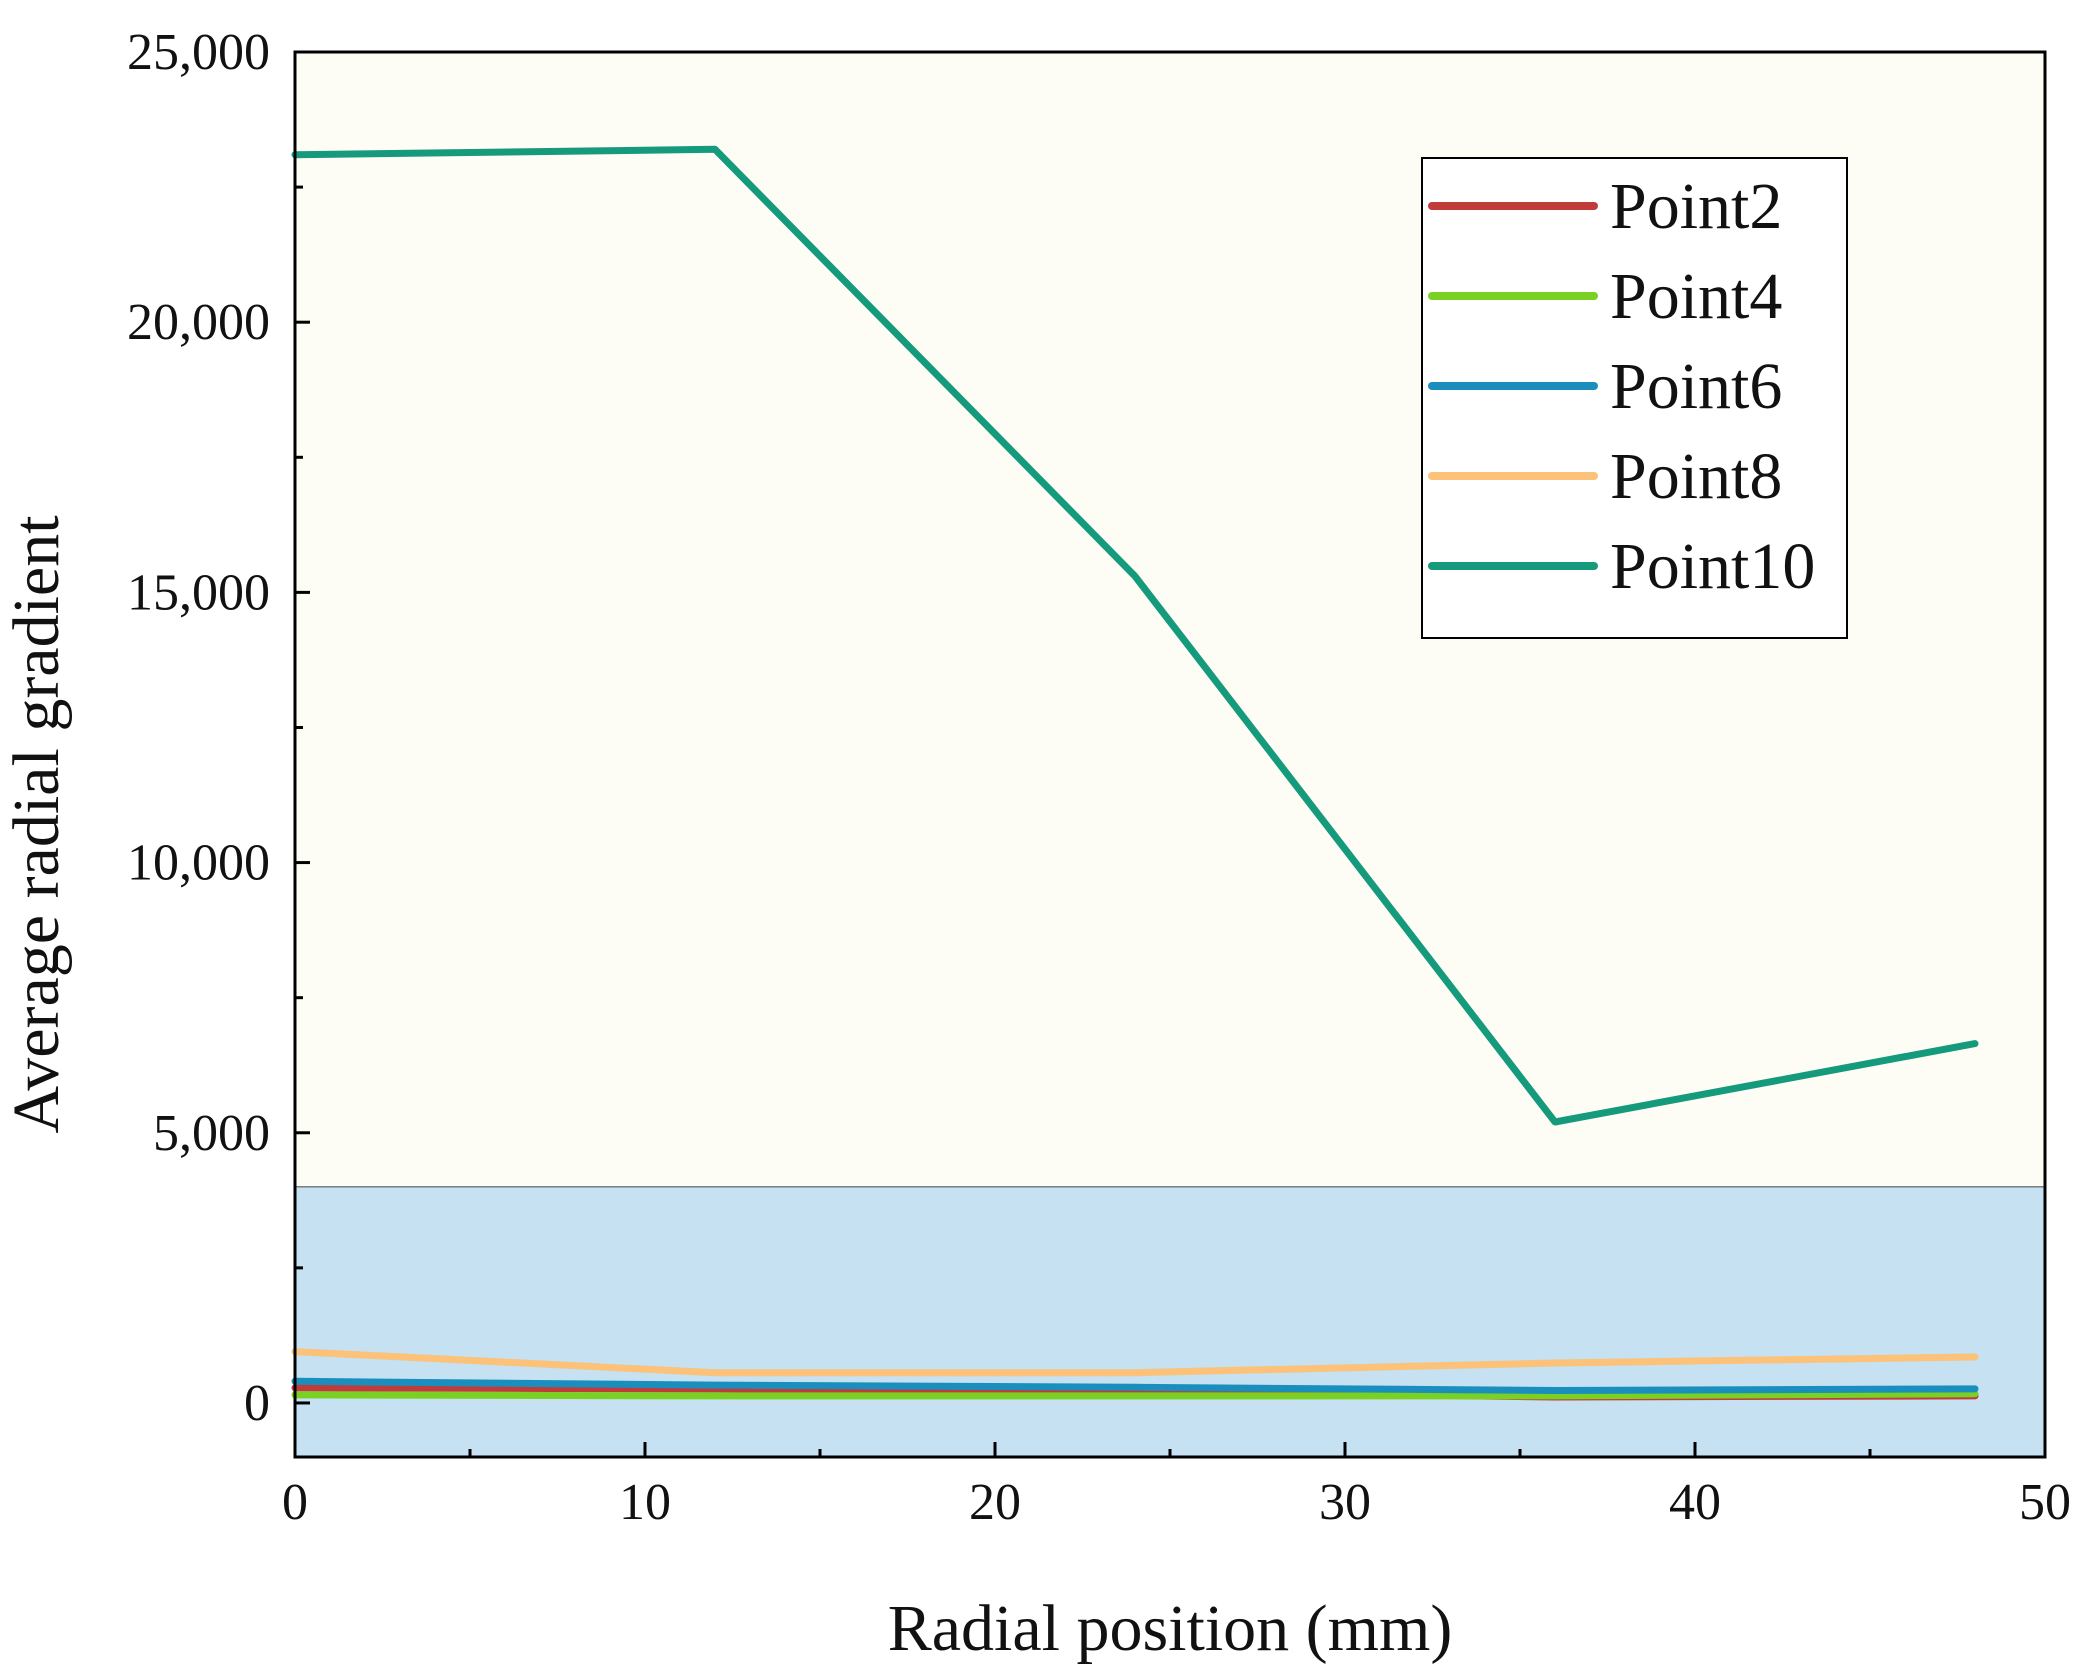 This screenshot has height=1680, width=2087. Describe the element at coordinates (257, 1403) in the screenshot. I see `y-tick-label: 0` at that location.